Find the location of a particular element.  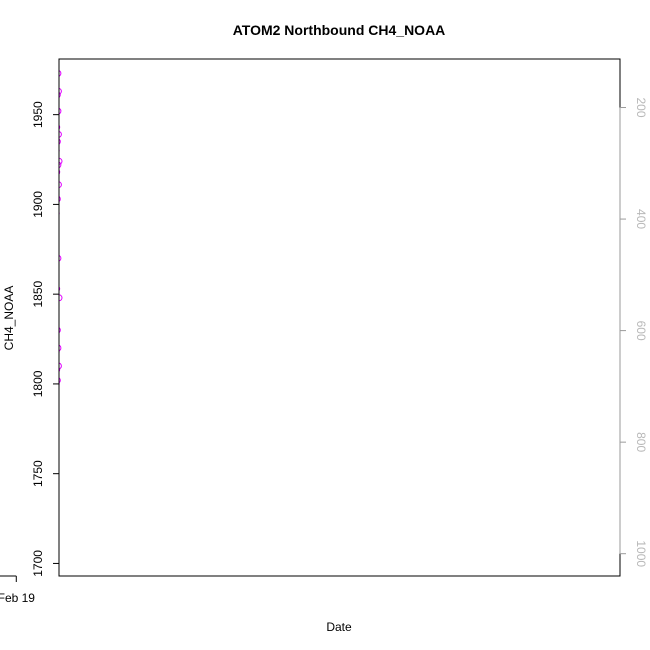

left-tick-label: 1900 is located at coordinates (38, 204).